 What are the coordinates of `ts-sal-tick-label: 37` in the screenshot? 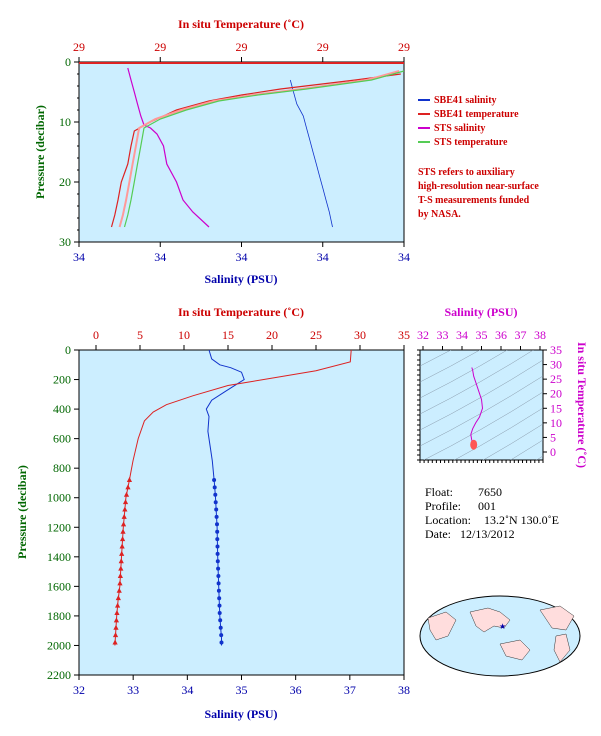 It's located at (521, 335).